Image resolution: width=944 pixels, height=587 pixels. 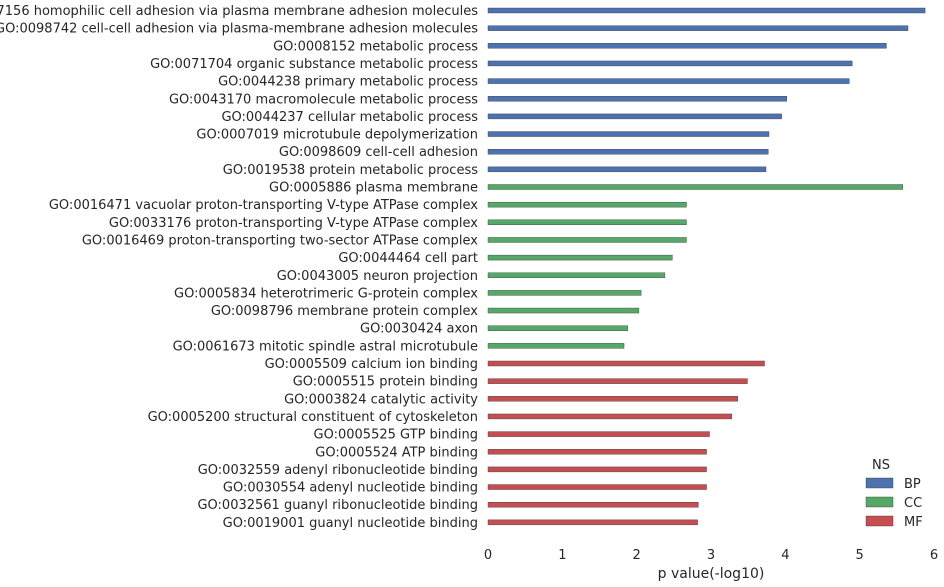 I want to click on y-tick-label: GO:0005524 ATP binding, so click(x=396, y=452).